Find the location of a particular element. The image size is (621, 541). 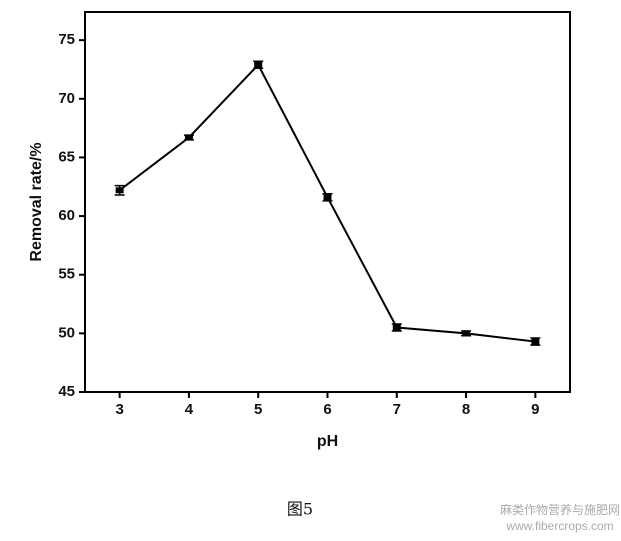

y-tick-label: 45 is located at coordinates (66, 391).